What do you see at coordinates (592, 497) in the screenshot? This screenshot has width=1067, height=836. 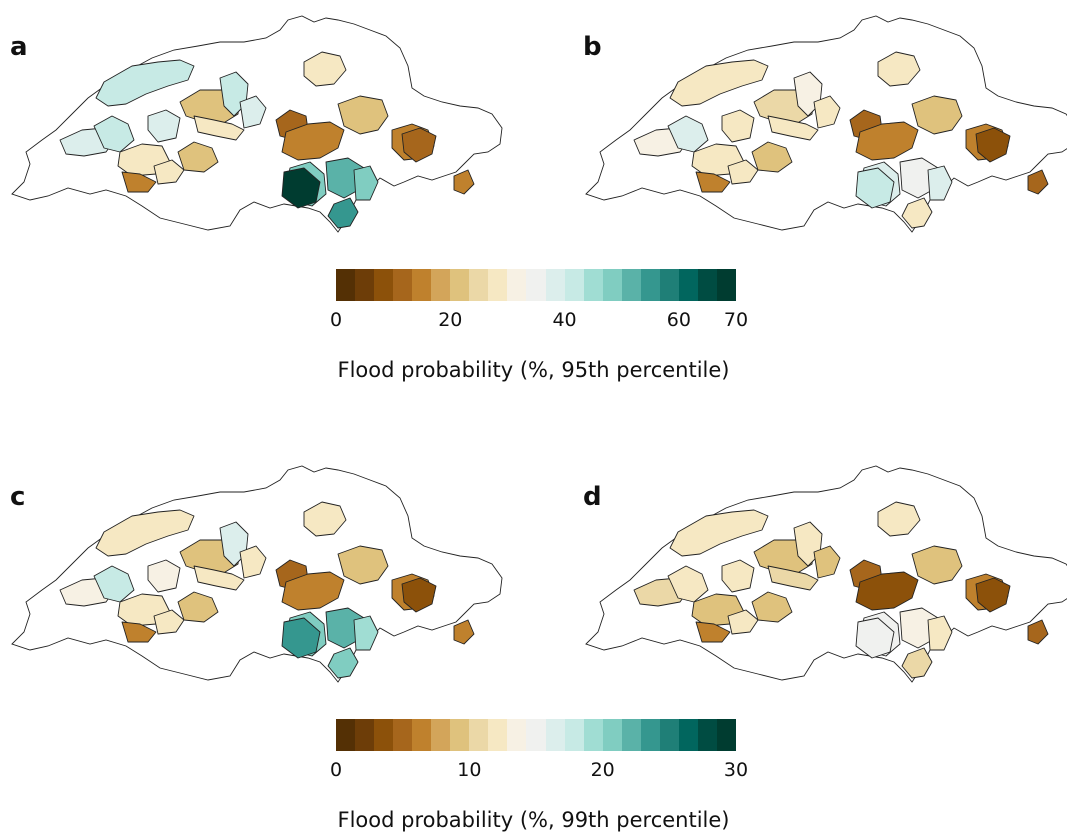 I see `panel-label-d: d` at bounding box center [592, 497].